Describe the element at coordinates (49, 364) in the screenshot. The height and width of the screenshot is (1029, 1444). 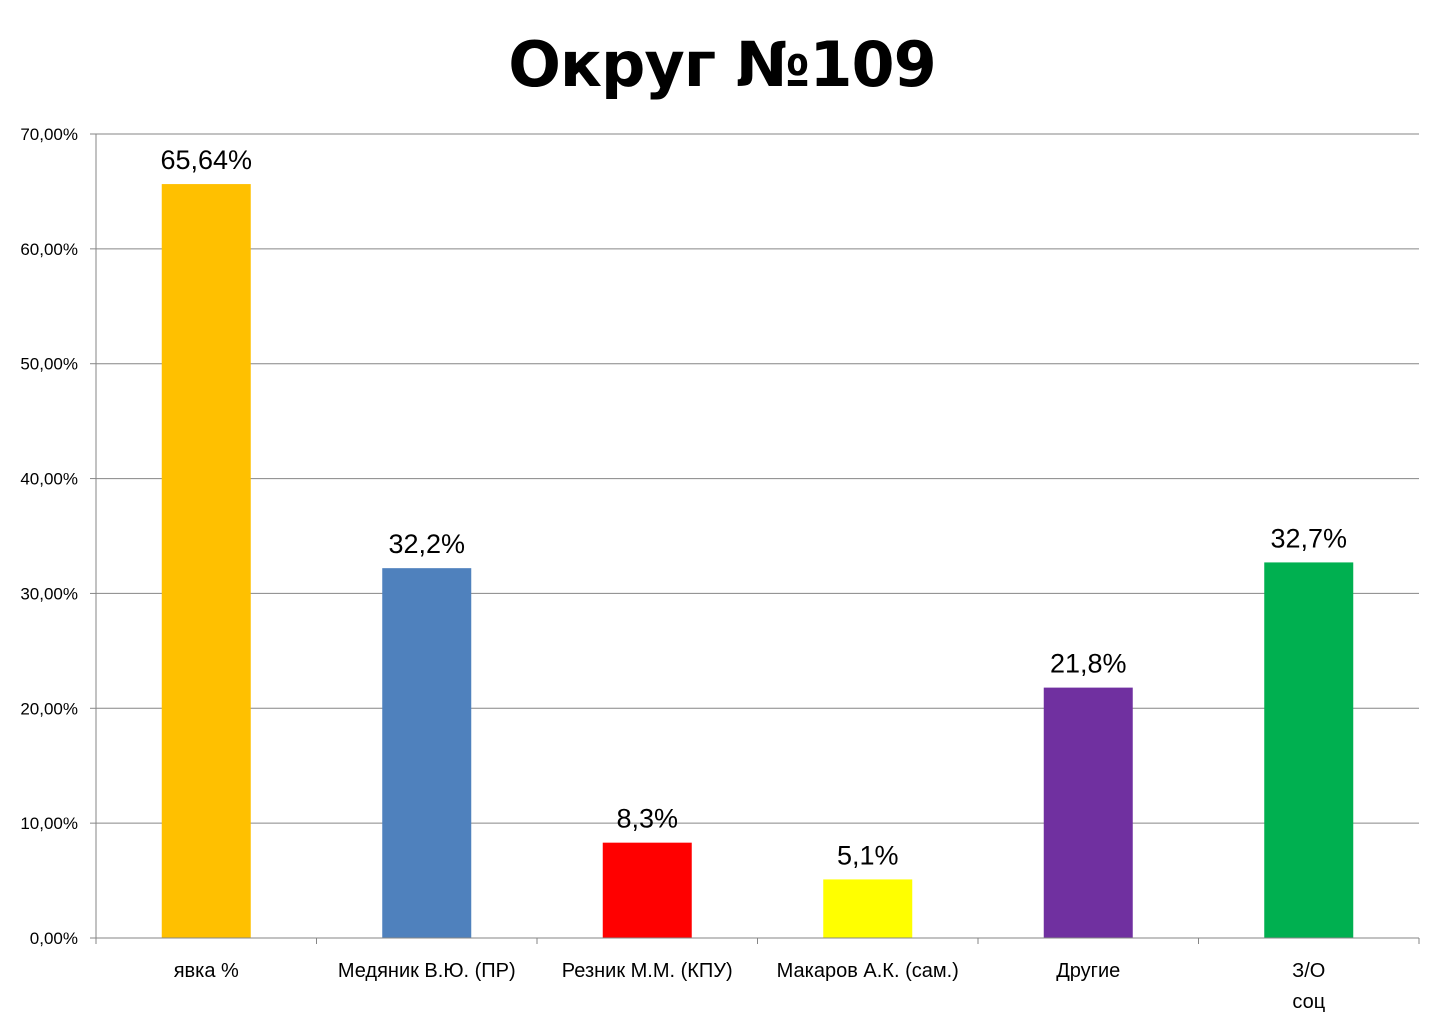
I see `y-tick-label: 50,00%` at that location.